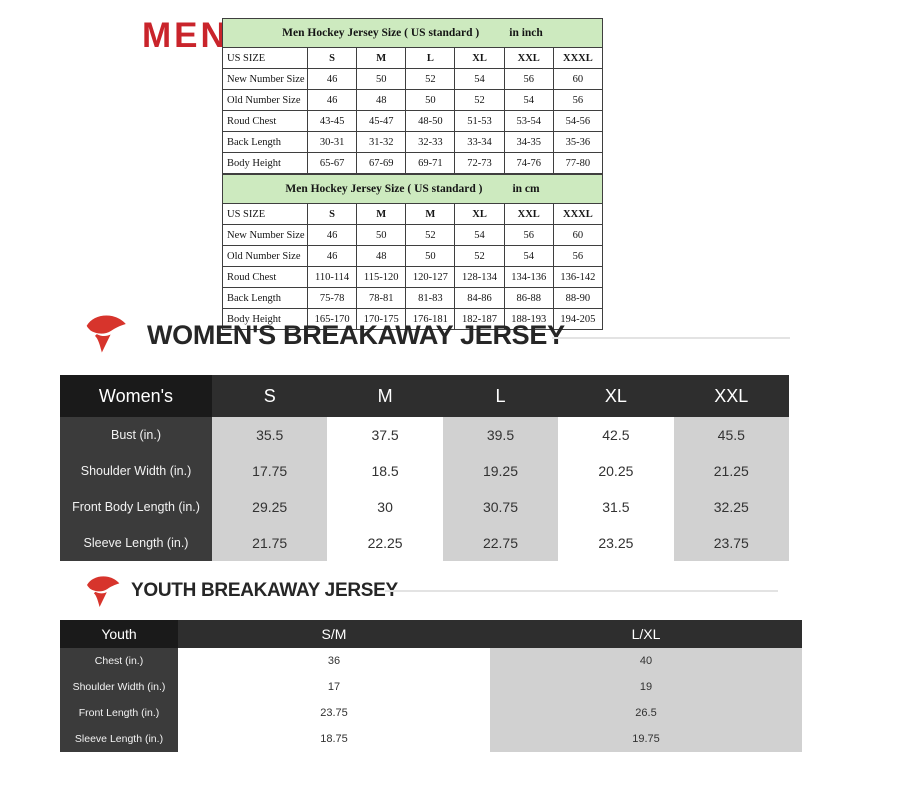 Image resolution: width=899 pixels, height=795 pixels. I want to click on value-cell: 134-136, so click(528, 277).